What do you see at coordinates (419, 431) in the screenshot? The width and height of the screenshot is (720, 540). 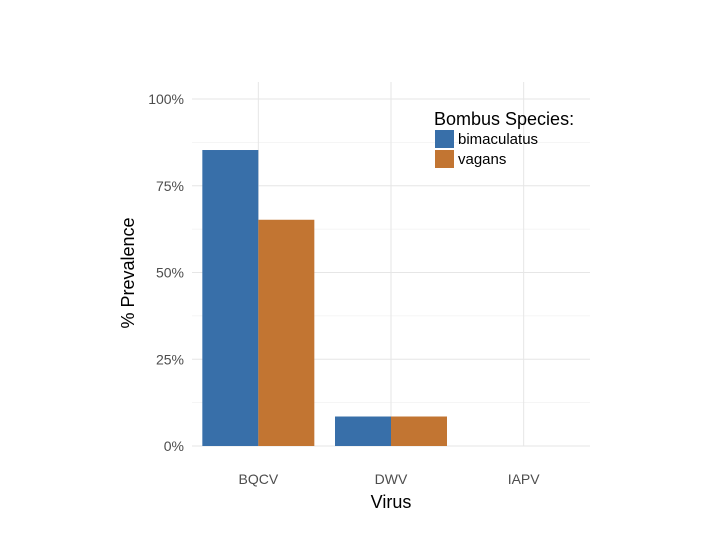 I see `bar-vagans-dwv` at bounding box center [419, 431].